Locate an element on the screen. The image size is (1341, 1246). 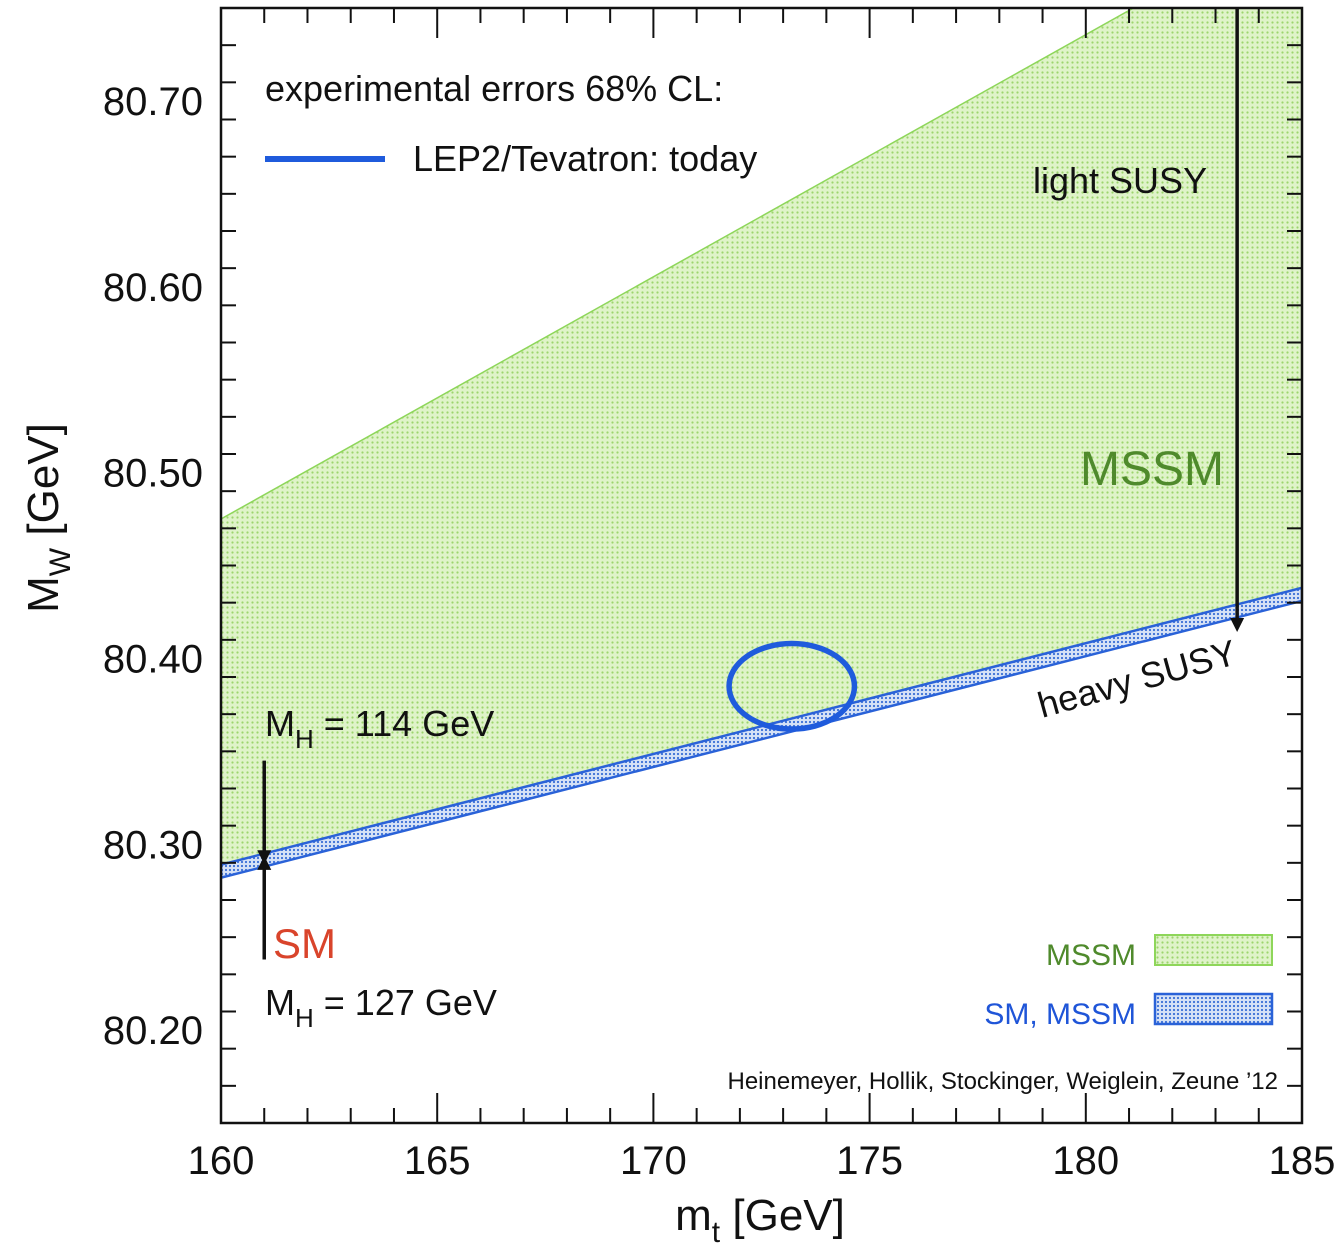
legend-sm-mssm-label: SM, MSSM is located at coordinates (1060, 1014).